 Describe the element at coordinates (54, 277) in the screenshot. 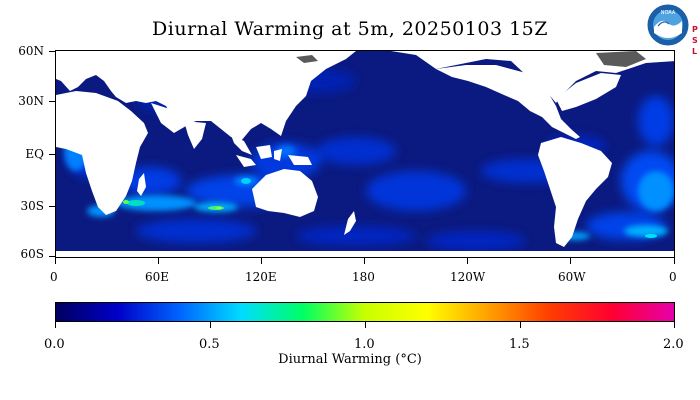

I see `lon-label-0: 0` at that location.